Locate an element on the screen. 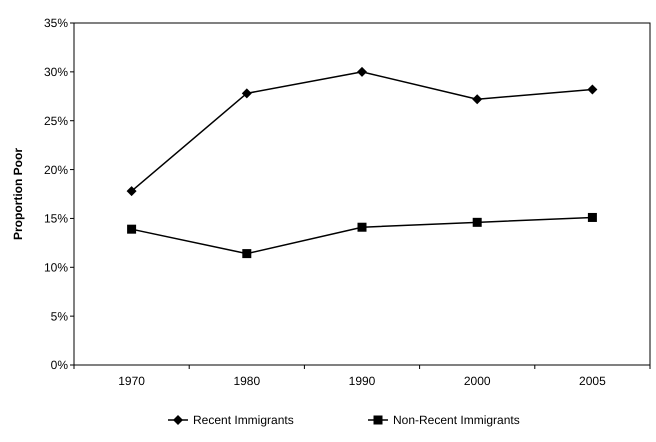 This screenshot has width=656, height=442. x-tick-label: 2005 is located at coordinates (592, 381).